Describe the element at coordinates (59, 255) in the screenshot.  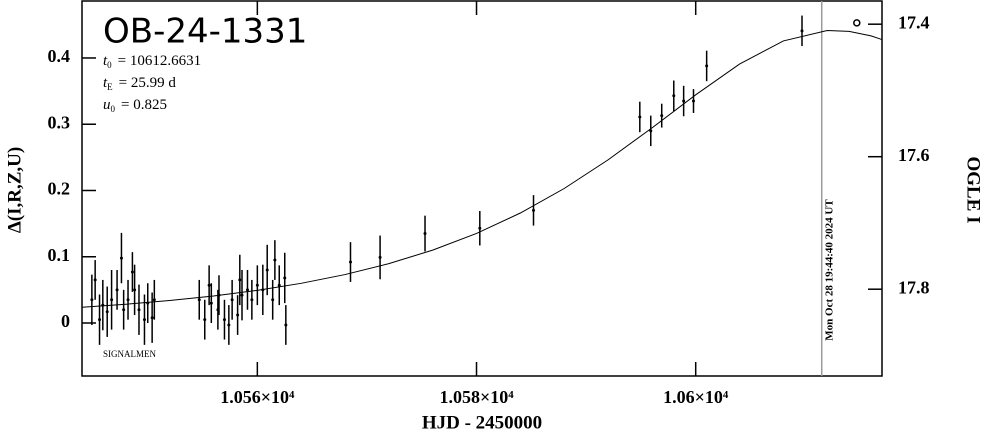
I see `y-tick-label: 0.1` at that location.